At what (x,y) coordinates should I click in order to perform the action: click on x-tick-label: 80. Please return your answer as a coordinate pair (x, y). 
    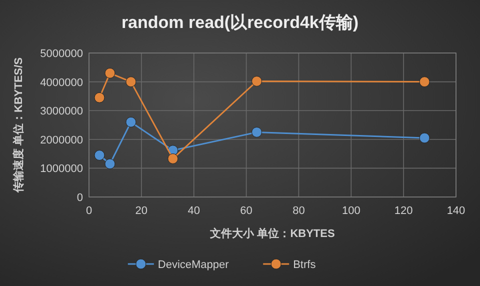
    Looking at the image, I should click on (298, 211).